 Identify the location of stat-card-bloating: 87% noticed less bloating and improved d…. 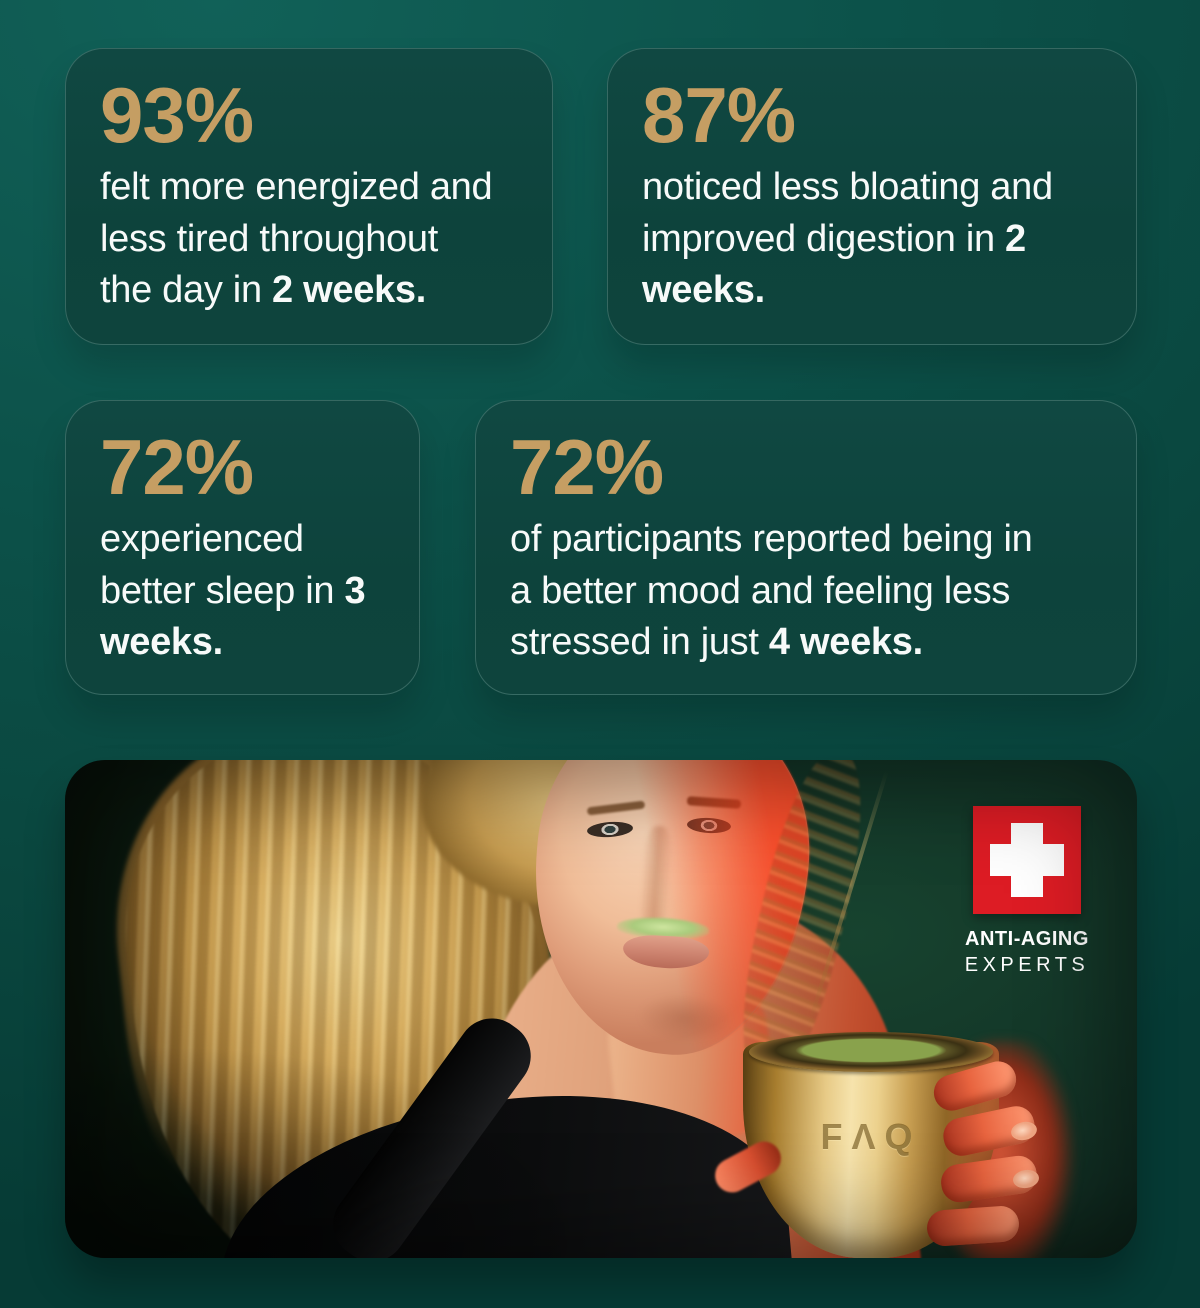
(872, 196).